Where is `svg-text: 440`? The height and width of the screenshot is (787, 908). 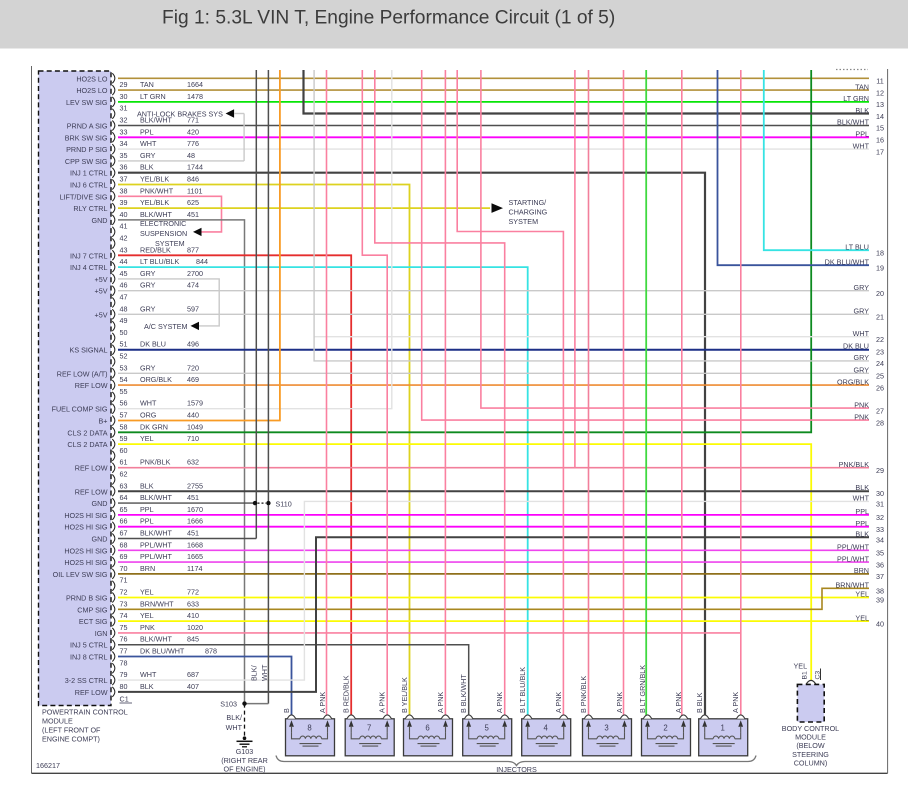 svg-text: 440 is located at coordinates (193, 415).